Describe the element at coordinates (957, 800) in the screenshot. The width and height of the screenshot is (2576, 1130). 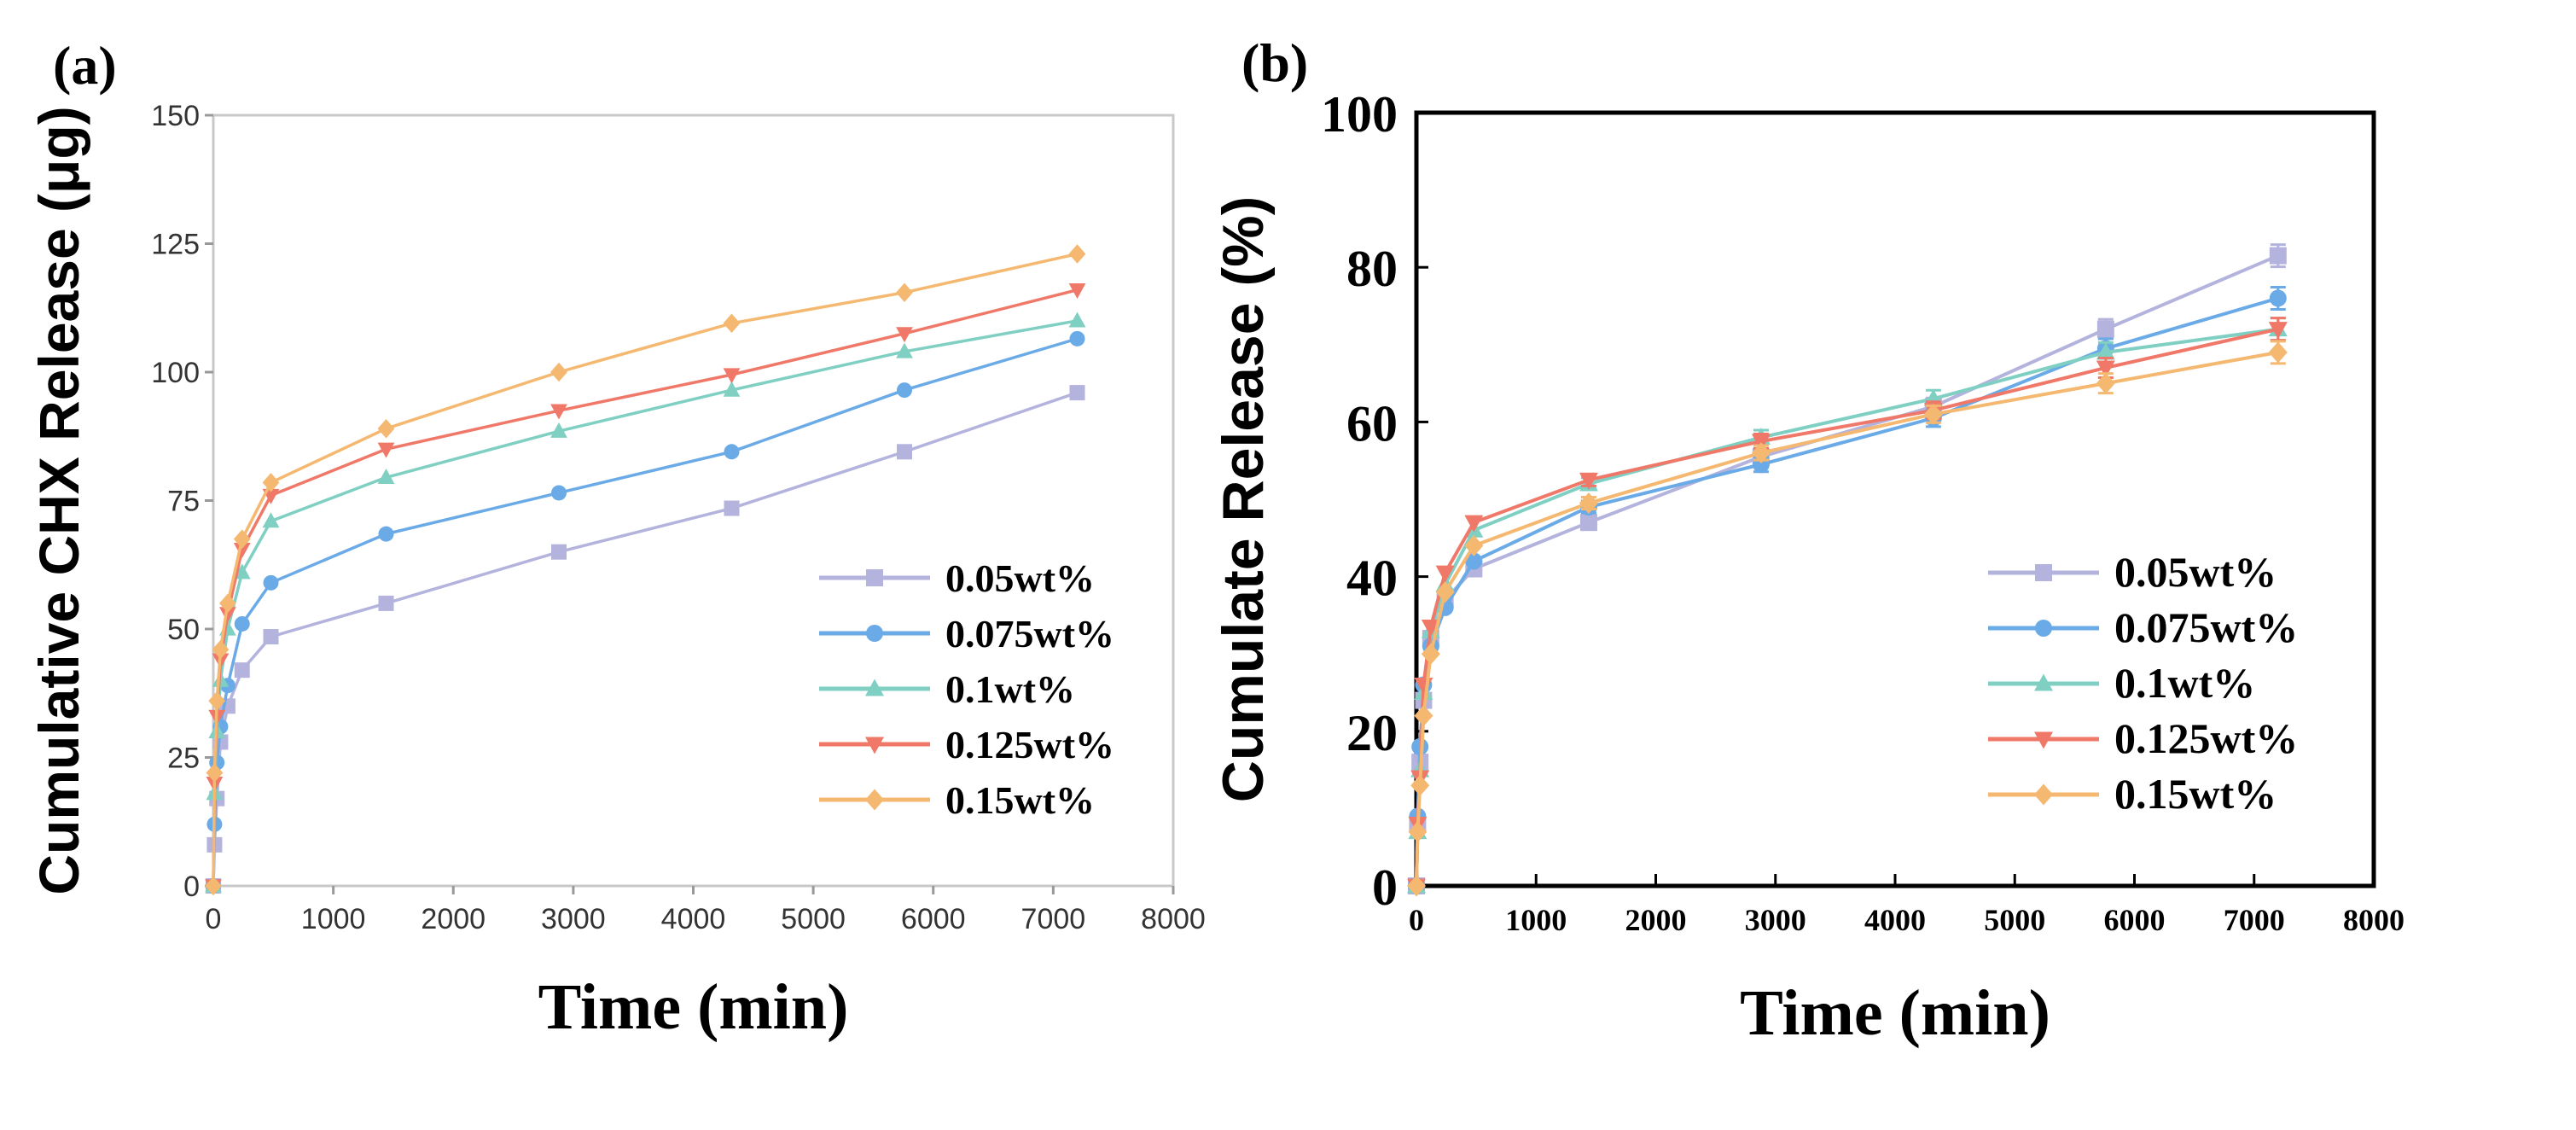
I see `legend-item: 0.15wt%` at that location.